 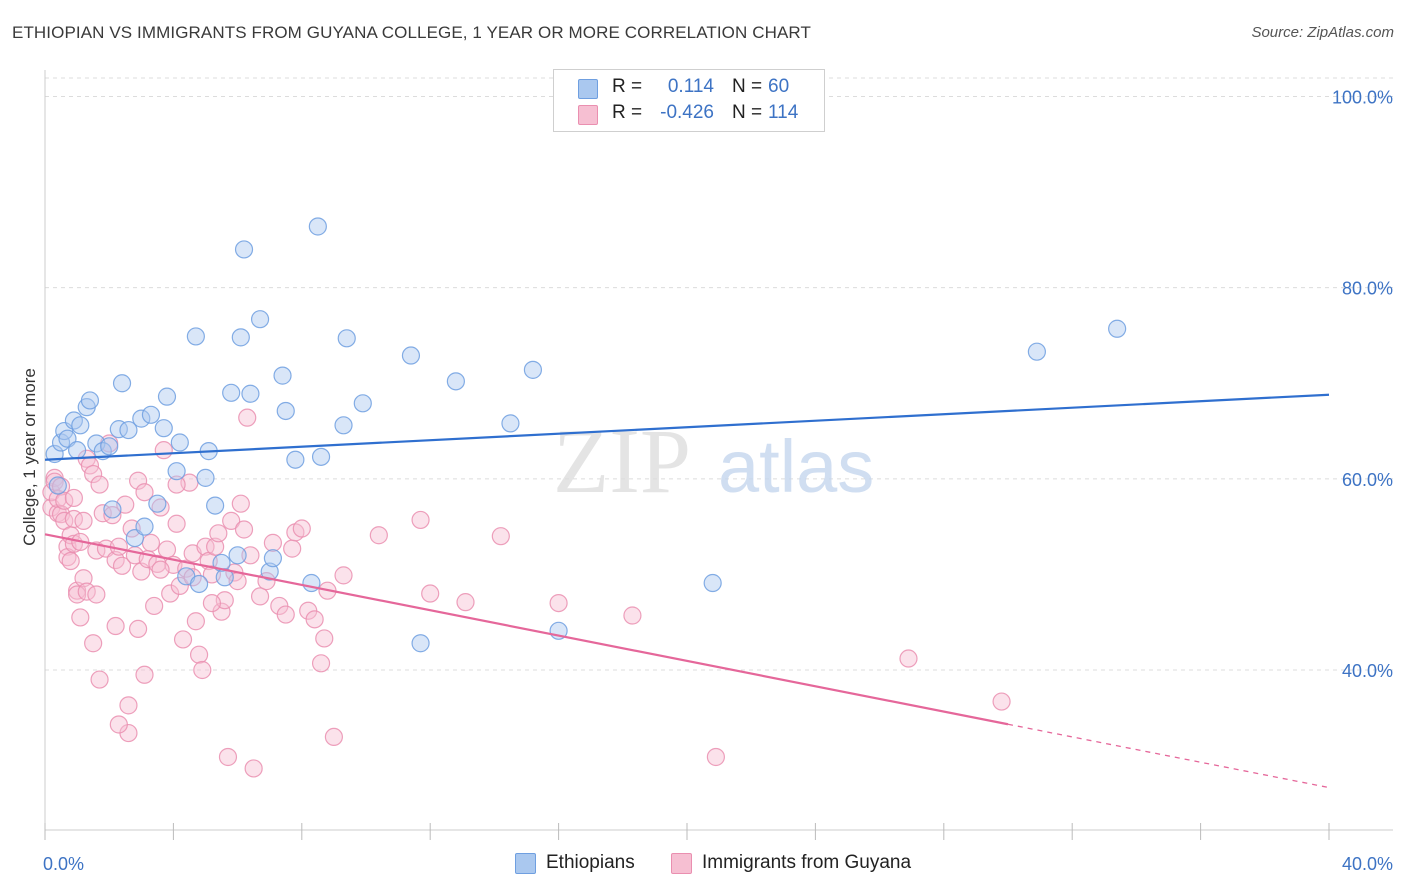 What do you see at coordinates (703, 865) in the screenshot?
I see `bottom-legend: Ethiopians Immigrants from Guyana` at bounding box center [703, 865].